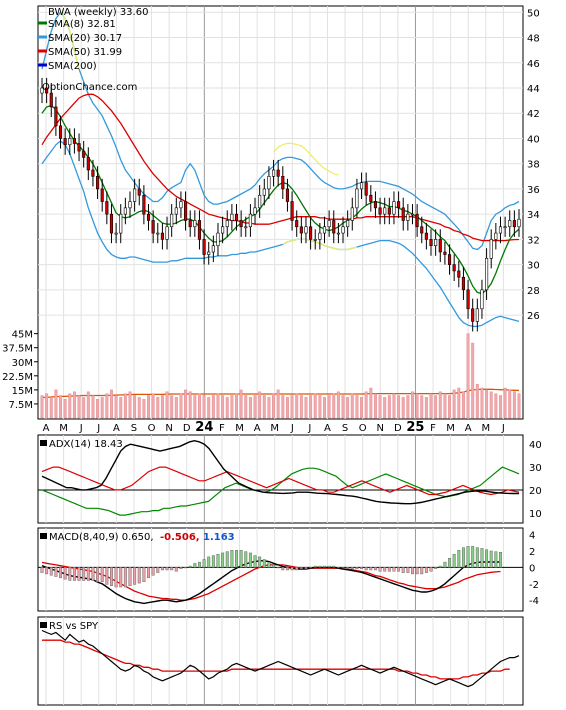 Image resolution: width=566 pixels, height=710 pixels. Describe the element at coordinates (415, 427) in the screenshot. I see `month-tick-label: 25` at that location.